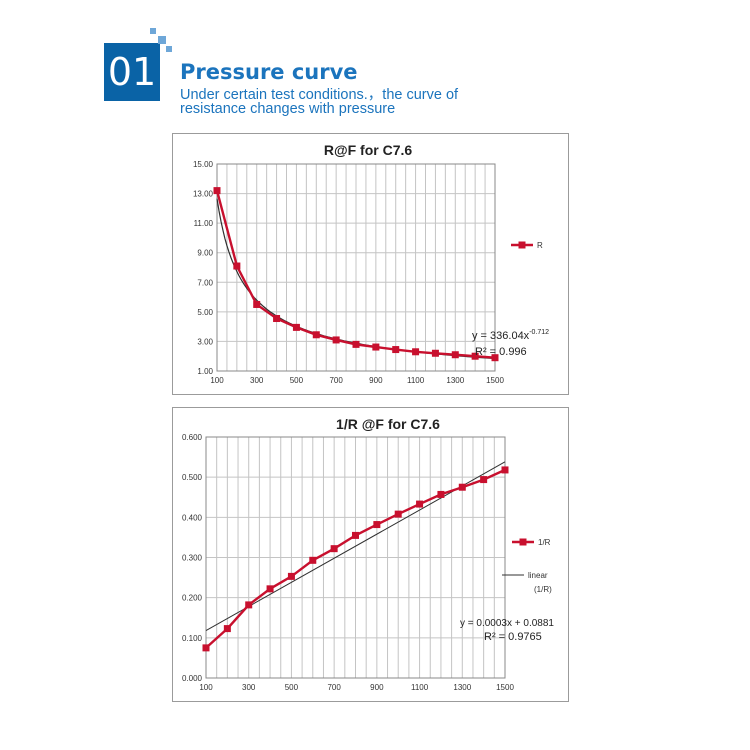  What do you see at coordinates (544, 542) in the screenshot?
I see `legend-label: 1/R` at bounding box center [544, 542].